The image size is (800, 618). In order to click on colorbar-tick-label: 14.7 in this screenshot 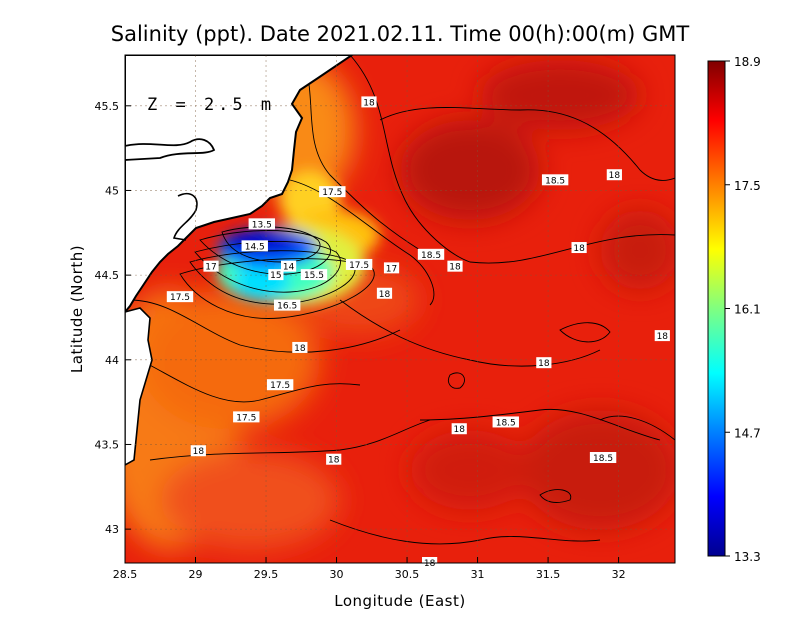, I will do `click(747, 433)`.